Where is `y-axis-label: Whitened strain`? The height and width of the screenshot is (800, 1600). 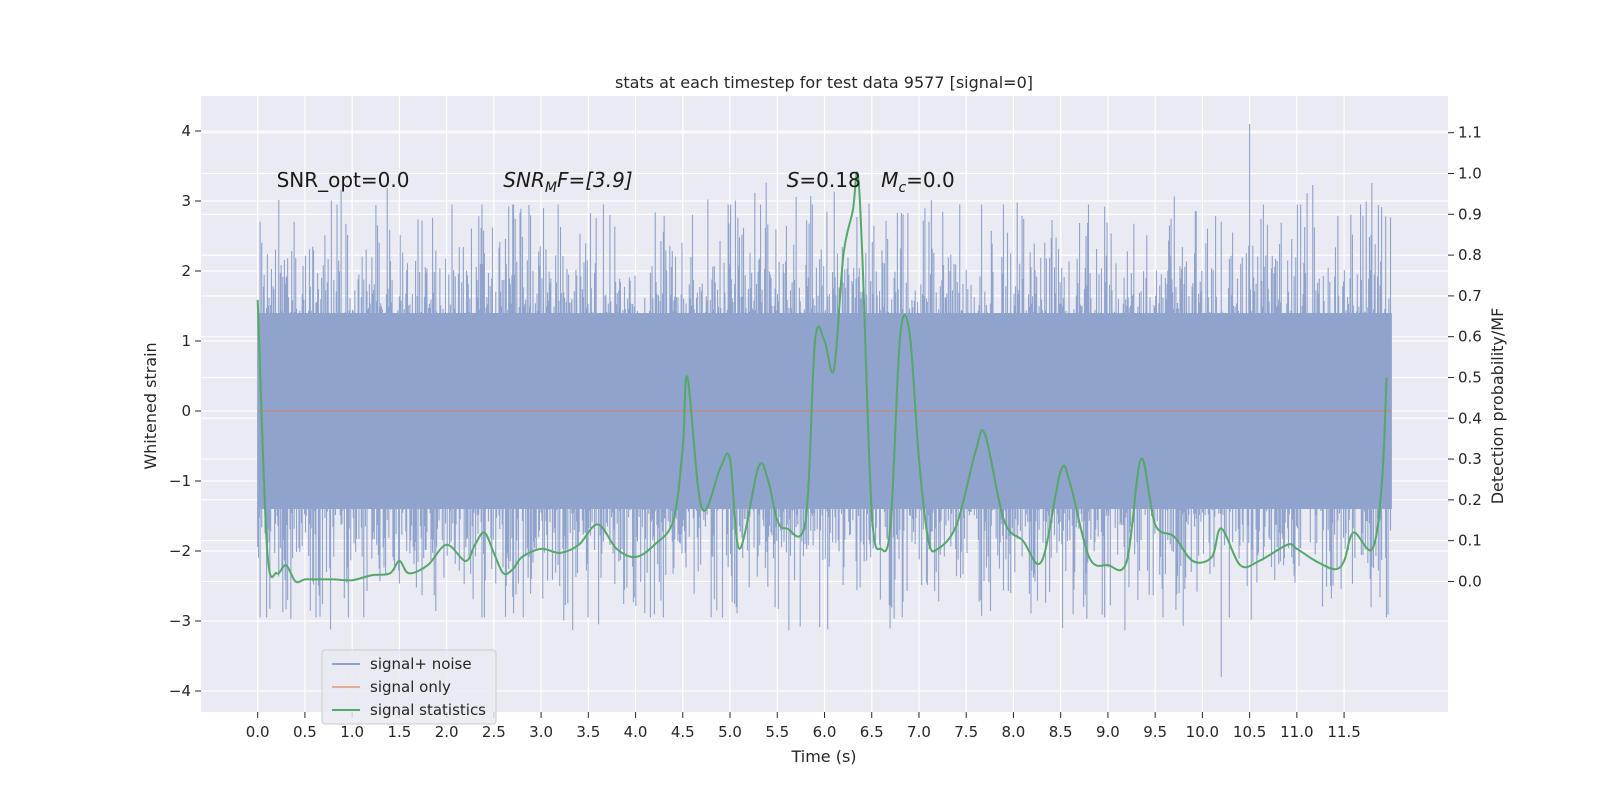
y-axis-label: Whitened strain is located at coordinates (150, 405).